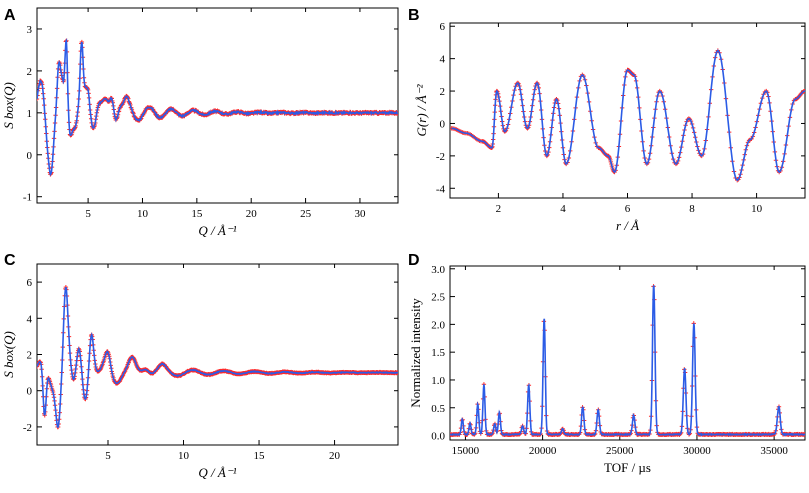  I want to click on x-tick-label: 35000, so click(774, 451).